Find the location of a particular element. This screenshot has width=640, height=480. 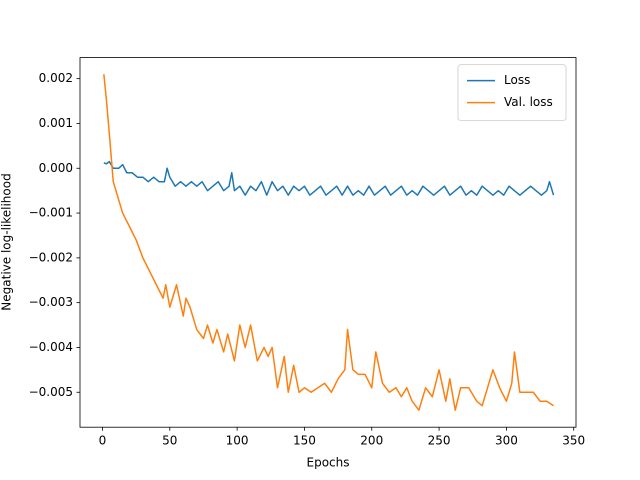

y-tick-label: 0.002 is located at coordinates (56, 78).